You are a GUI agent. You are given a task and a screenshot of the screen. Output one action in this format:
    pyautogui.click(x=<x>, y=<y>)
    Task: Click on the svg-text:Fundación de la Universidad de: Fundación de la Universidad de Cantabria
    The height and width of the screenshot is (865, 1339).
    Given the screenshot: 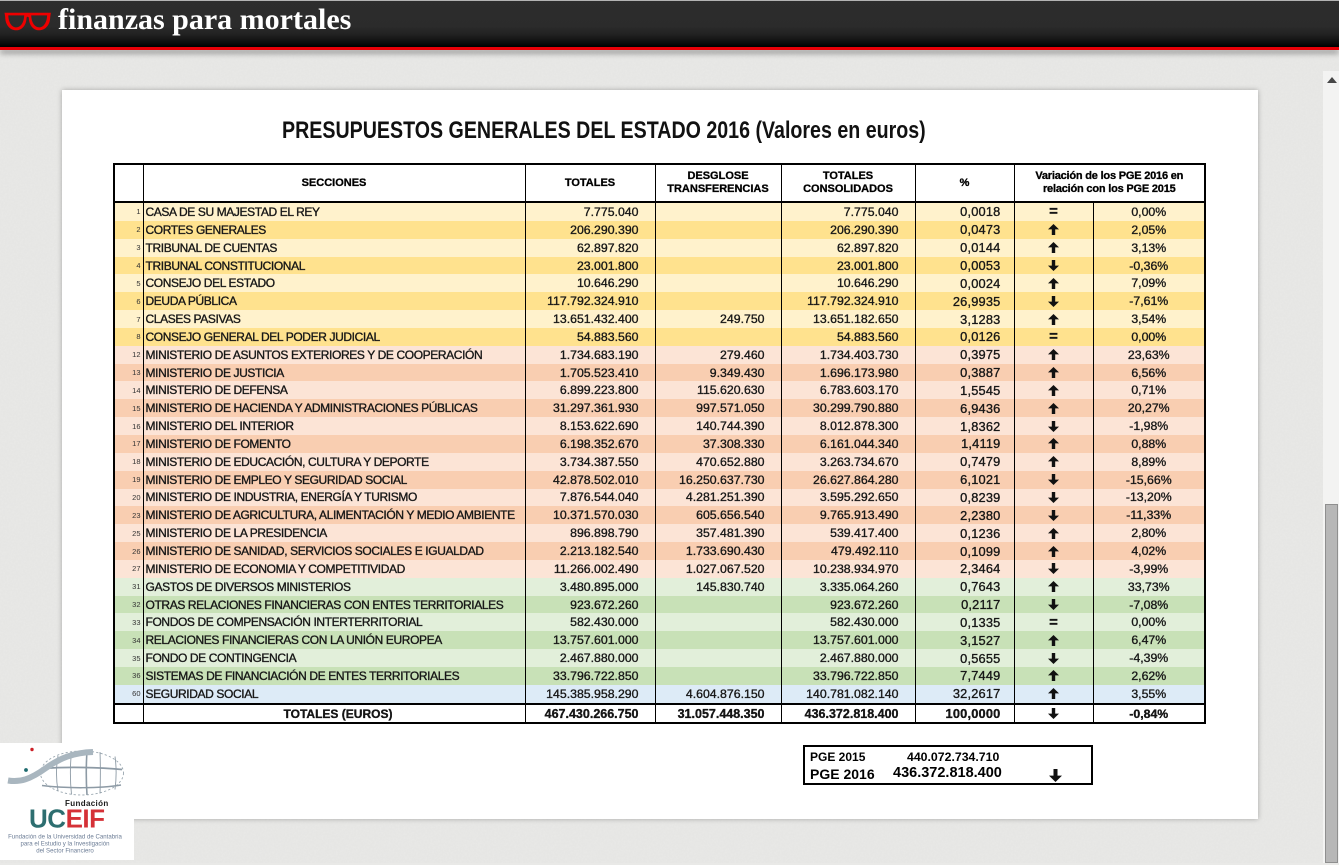 What is the action you would take?
    pyautogui.click(x=65, y=837)
    